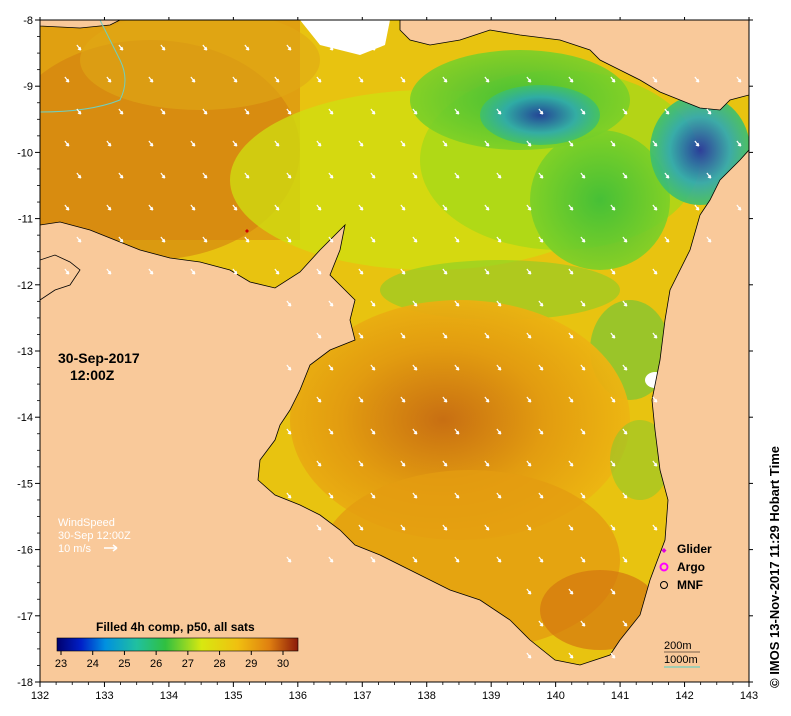 The width and height of the screenshot is (791, 716). Describe the element at coordinates (298, 696) in the screenshot. I see `lon-tick-label: 136` at that location.